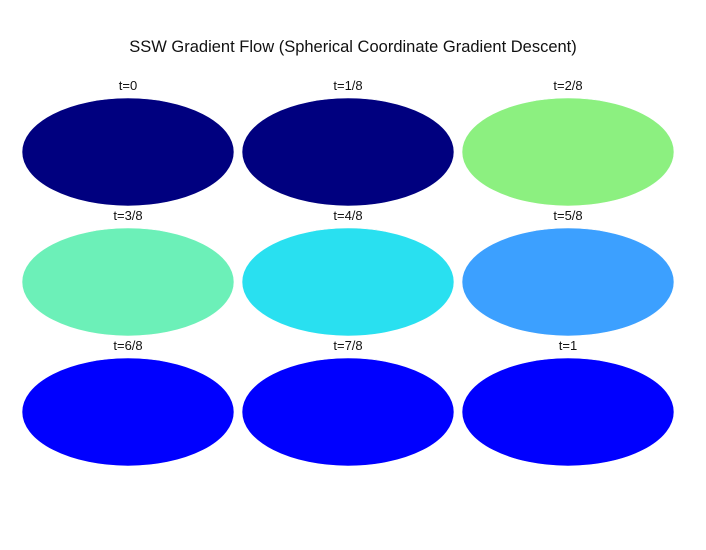 The width and height of the screenshot is (706, 550). Describe the element at coordinates (128, 215) in the screenshot. I see `panel-label: t=3/8` at that location.